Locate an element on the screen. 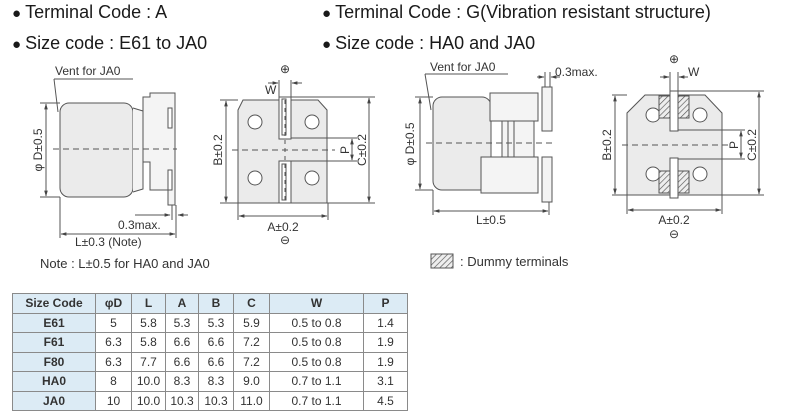 This screenshot has width=788, height=416. column-header: φD is located at coordinates (113, 303).